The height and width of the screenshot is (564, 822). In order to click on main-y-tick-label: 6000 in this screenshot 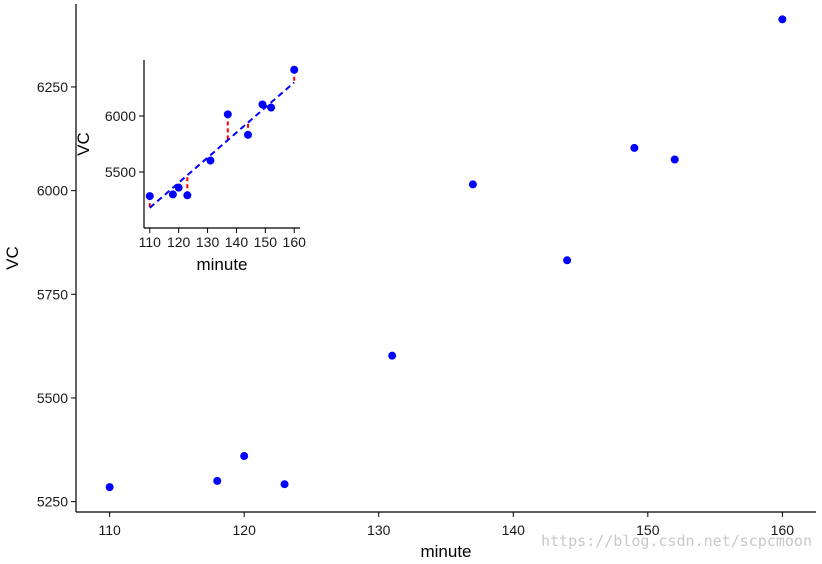, I will do `click(52, 191)`.